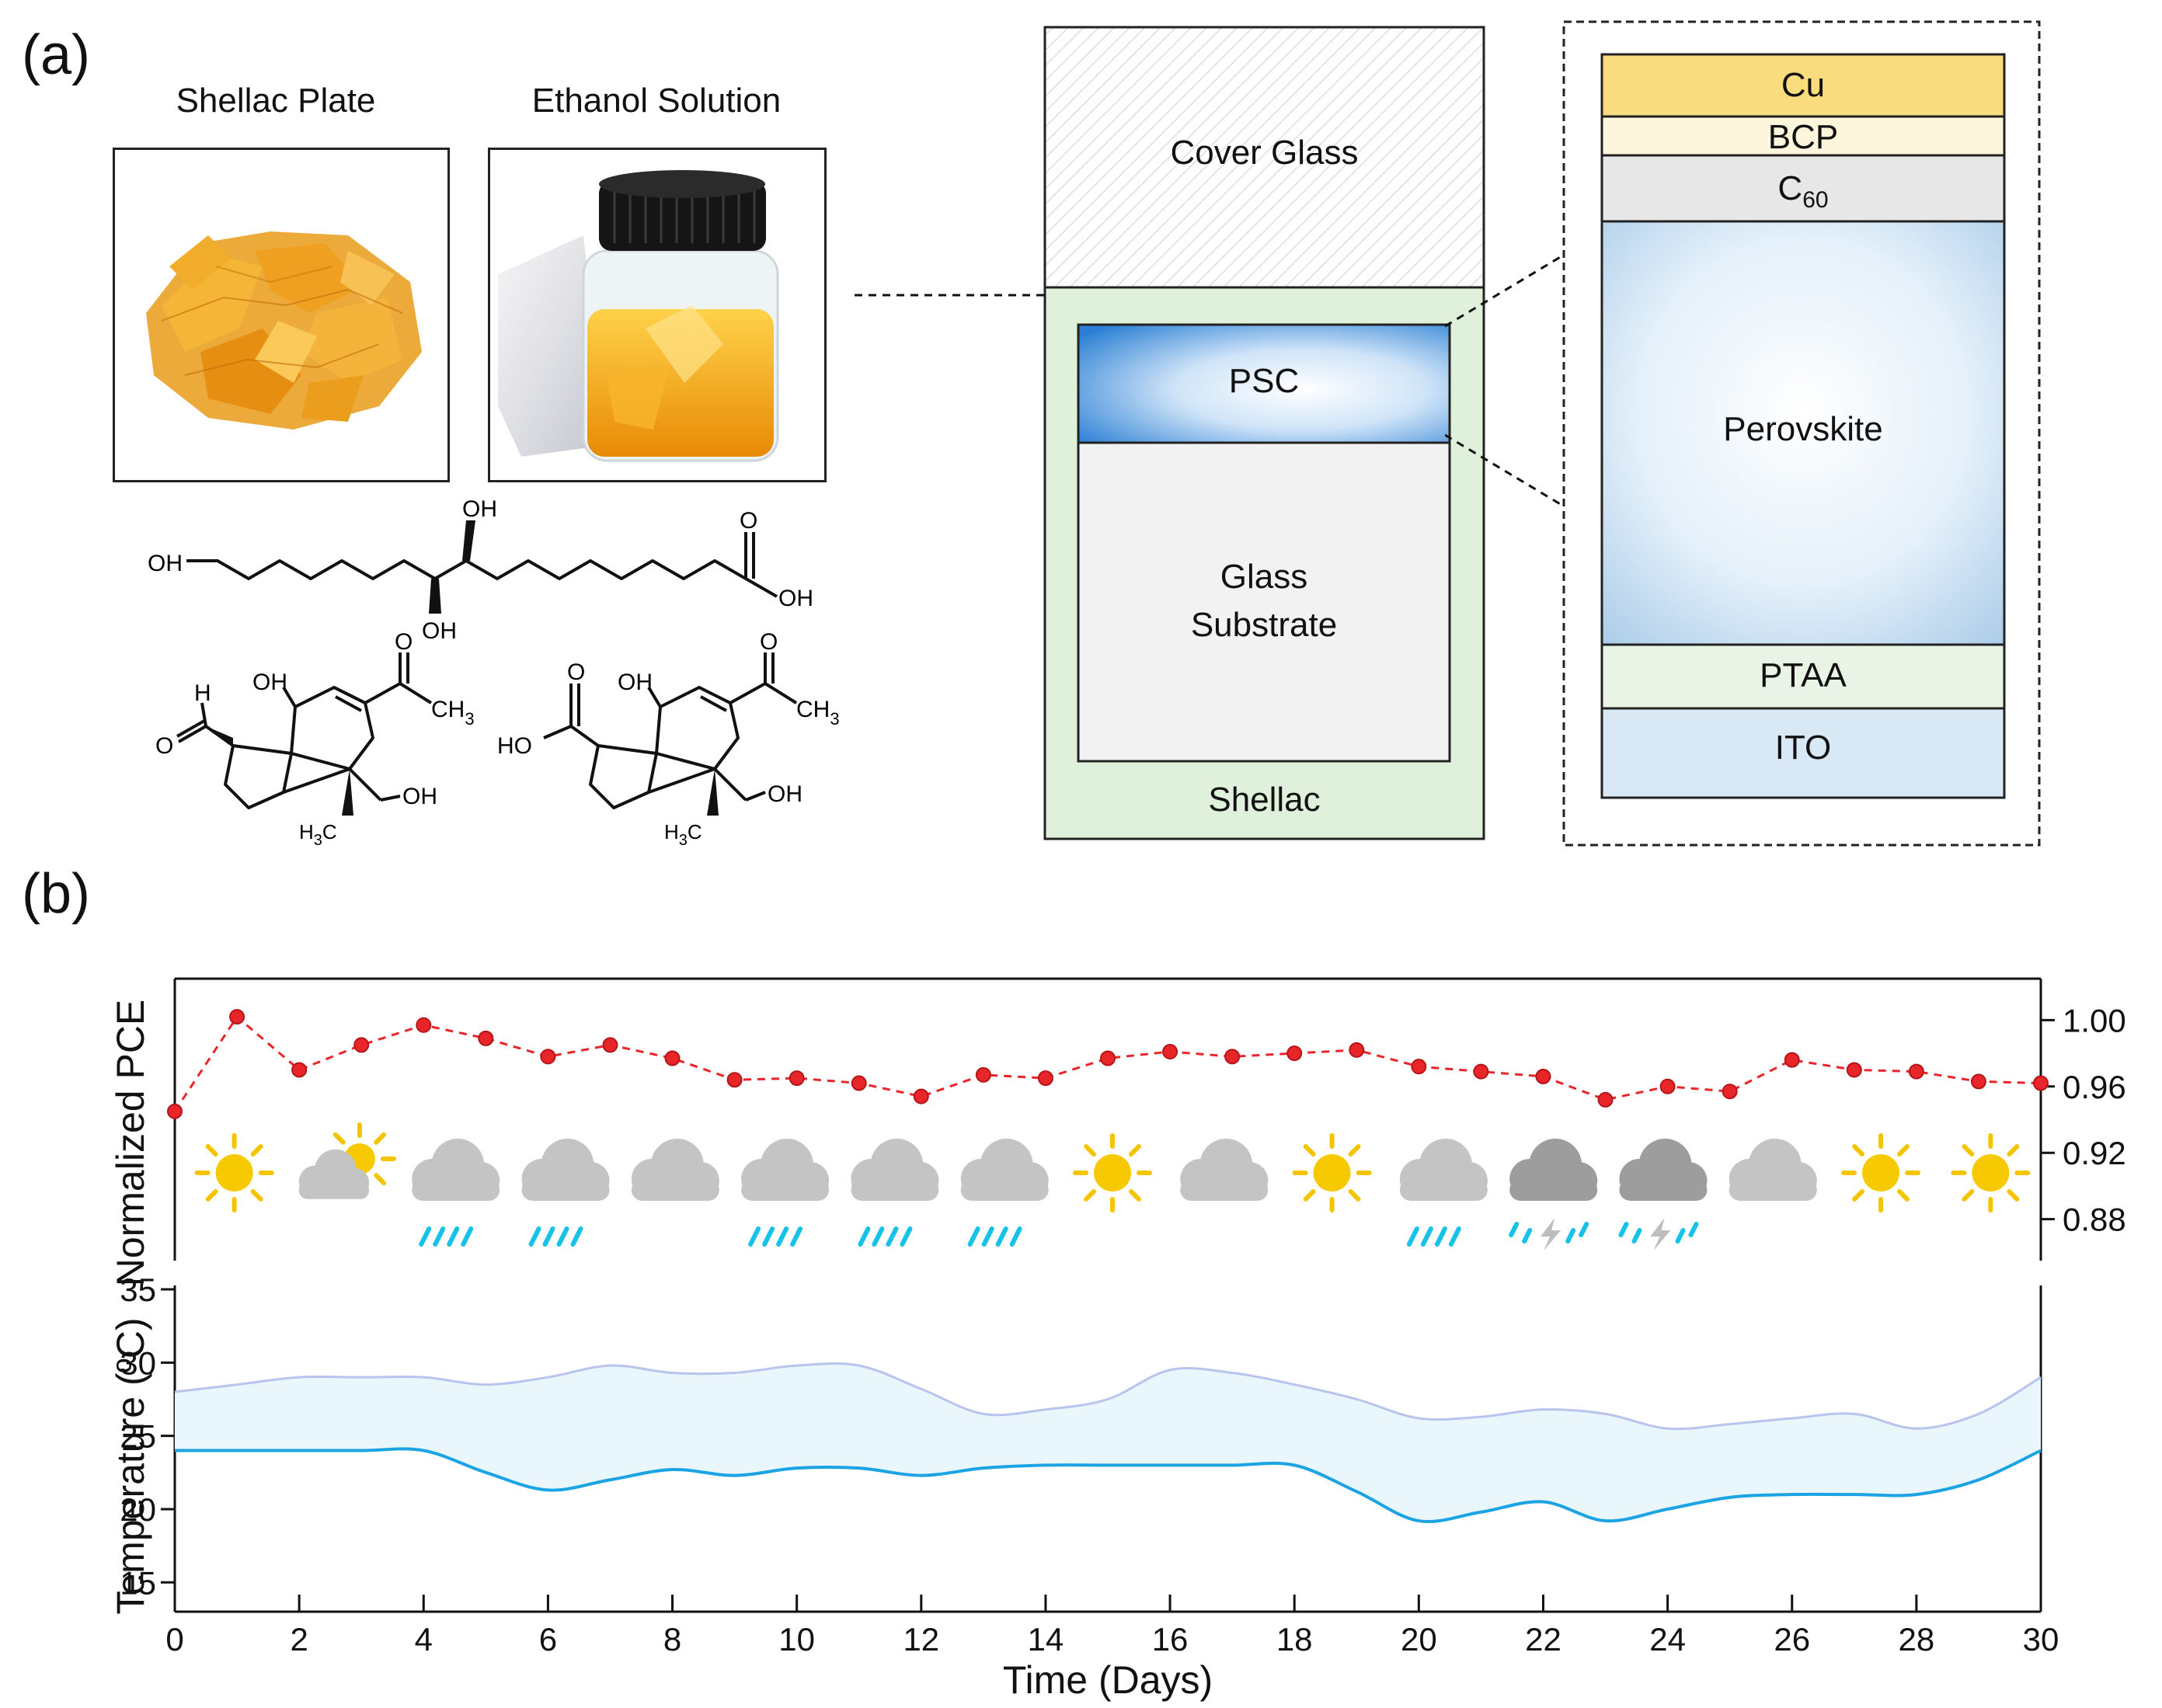  I want to click on shellac-plate-caption: Shellac Plate, so click(276, 101).